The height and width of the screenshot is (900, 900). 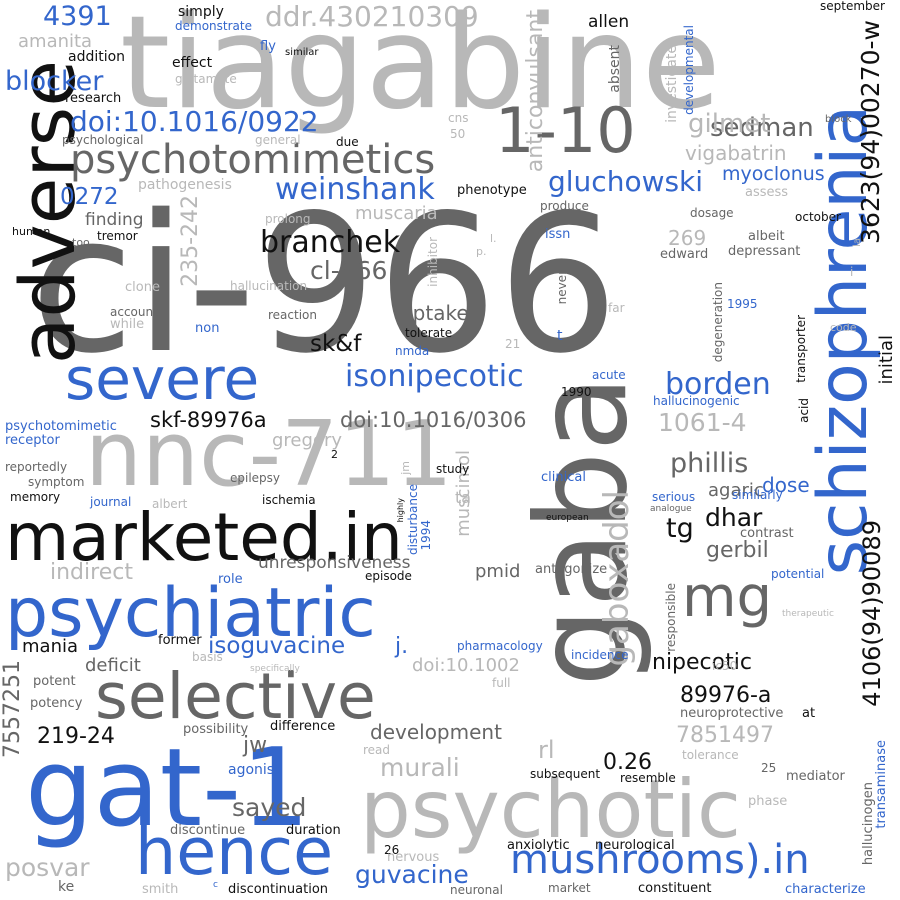 I want to click on word-glutamate: glutamate, so click(x=206, y=79).